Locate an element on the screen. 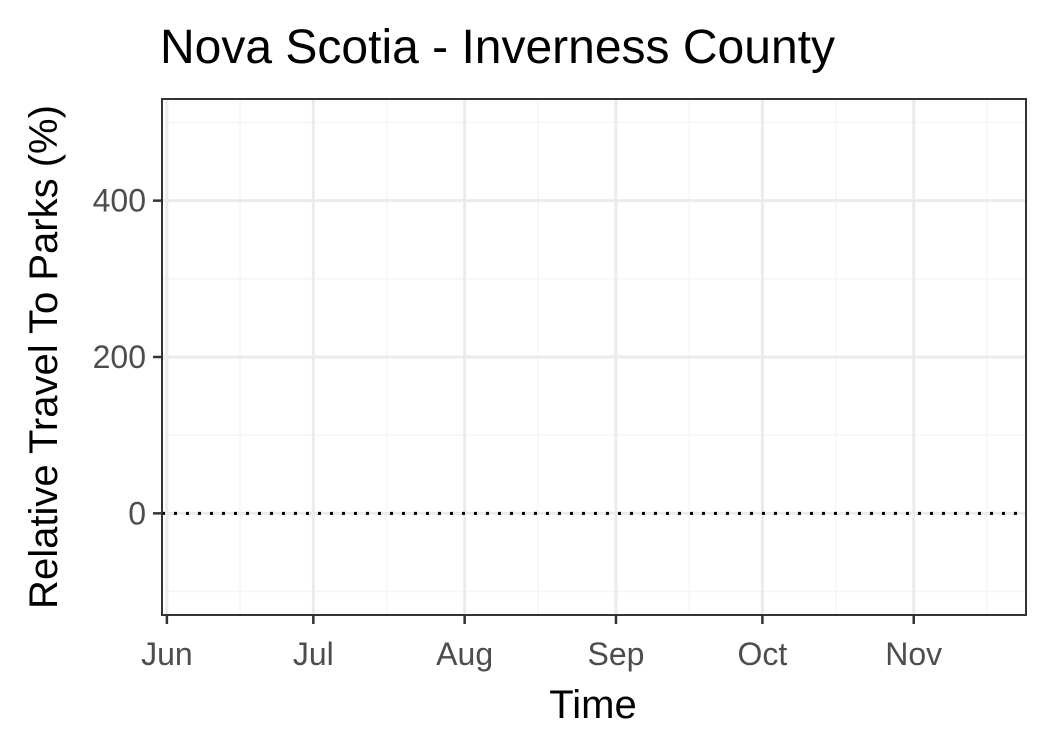  x-tick-label: Oct is located at coordinates (763, 654).